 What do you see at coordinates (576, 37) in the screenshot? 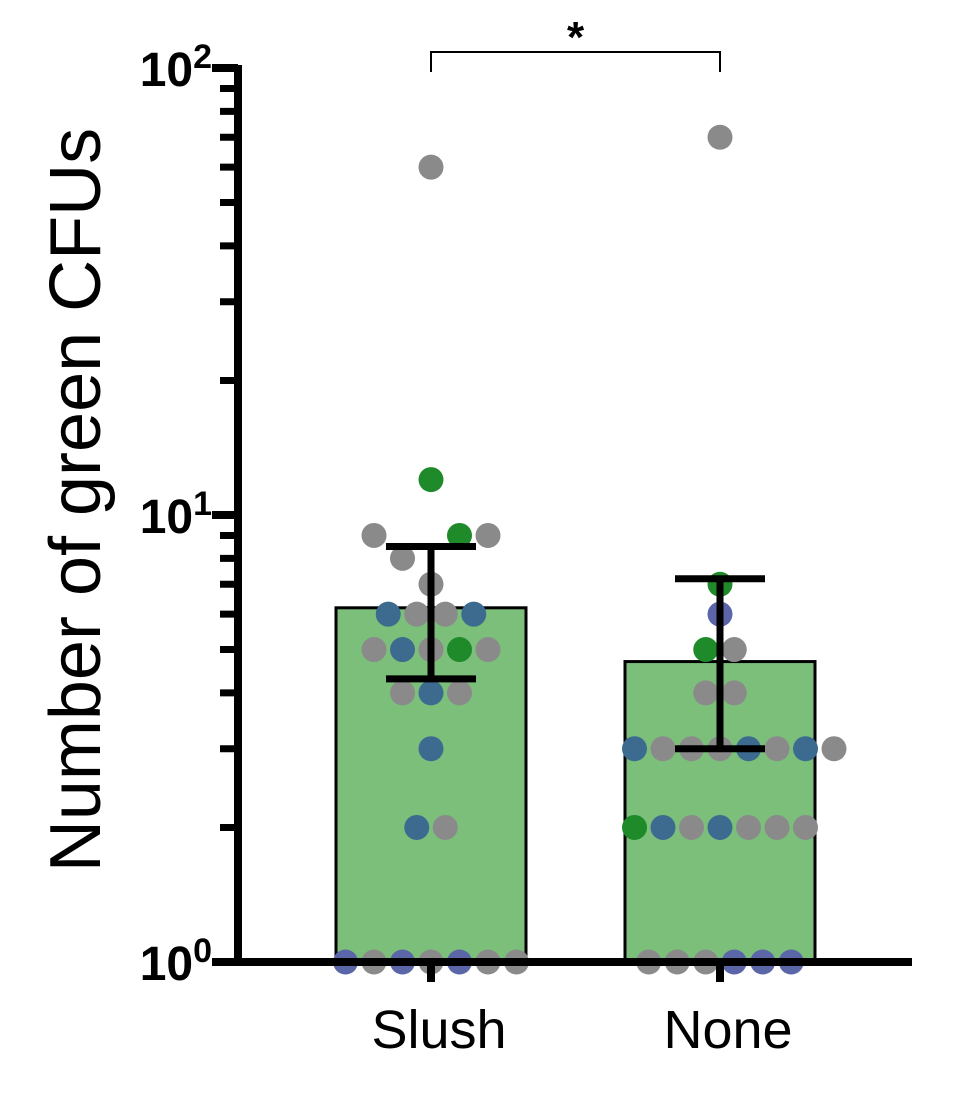
I see `significance-label: *` at bounding box center [576, 37].